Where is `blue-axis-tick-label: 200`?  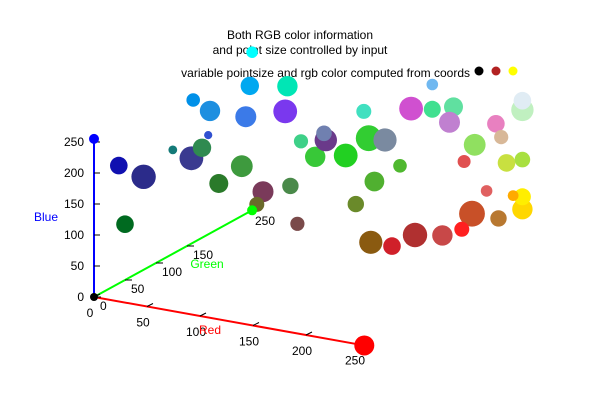 blue-axis-tick-label: 200 is located at coordinates (74, 173).